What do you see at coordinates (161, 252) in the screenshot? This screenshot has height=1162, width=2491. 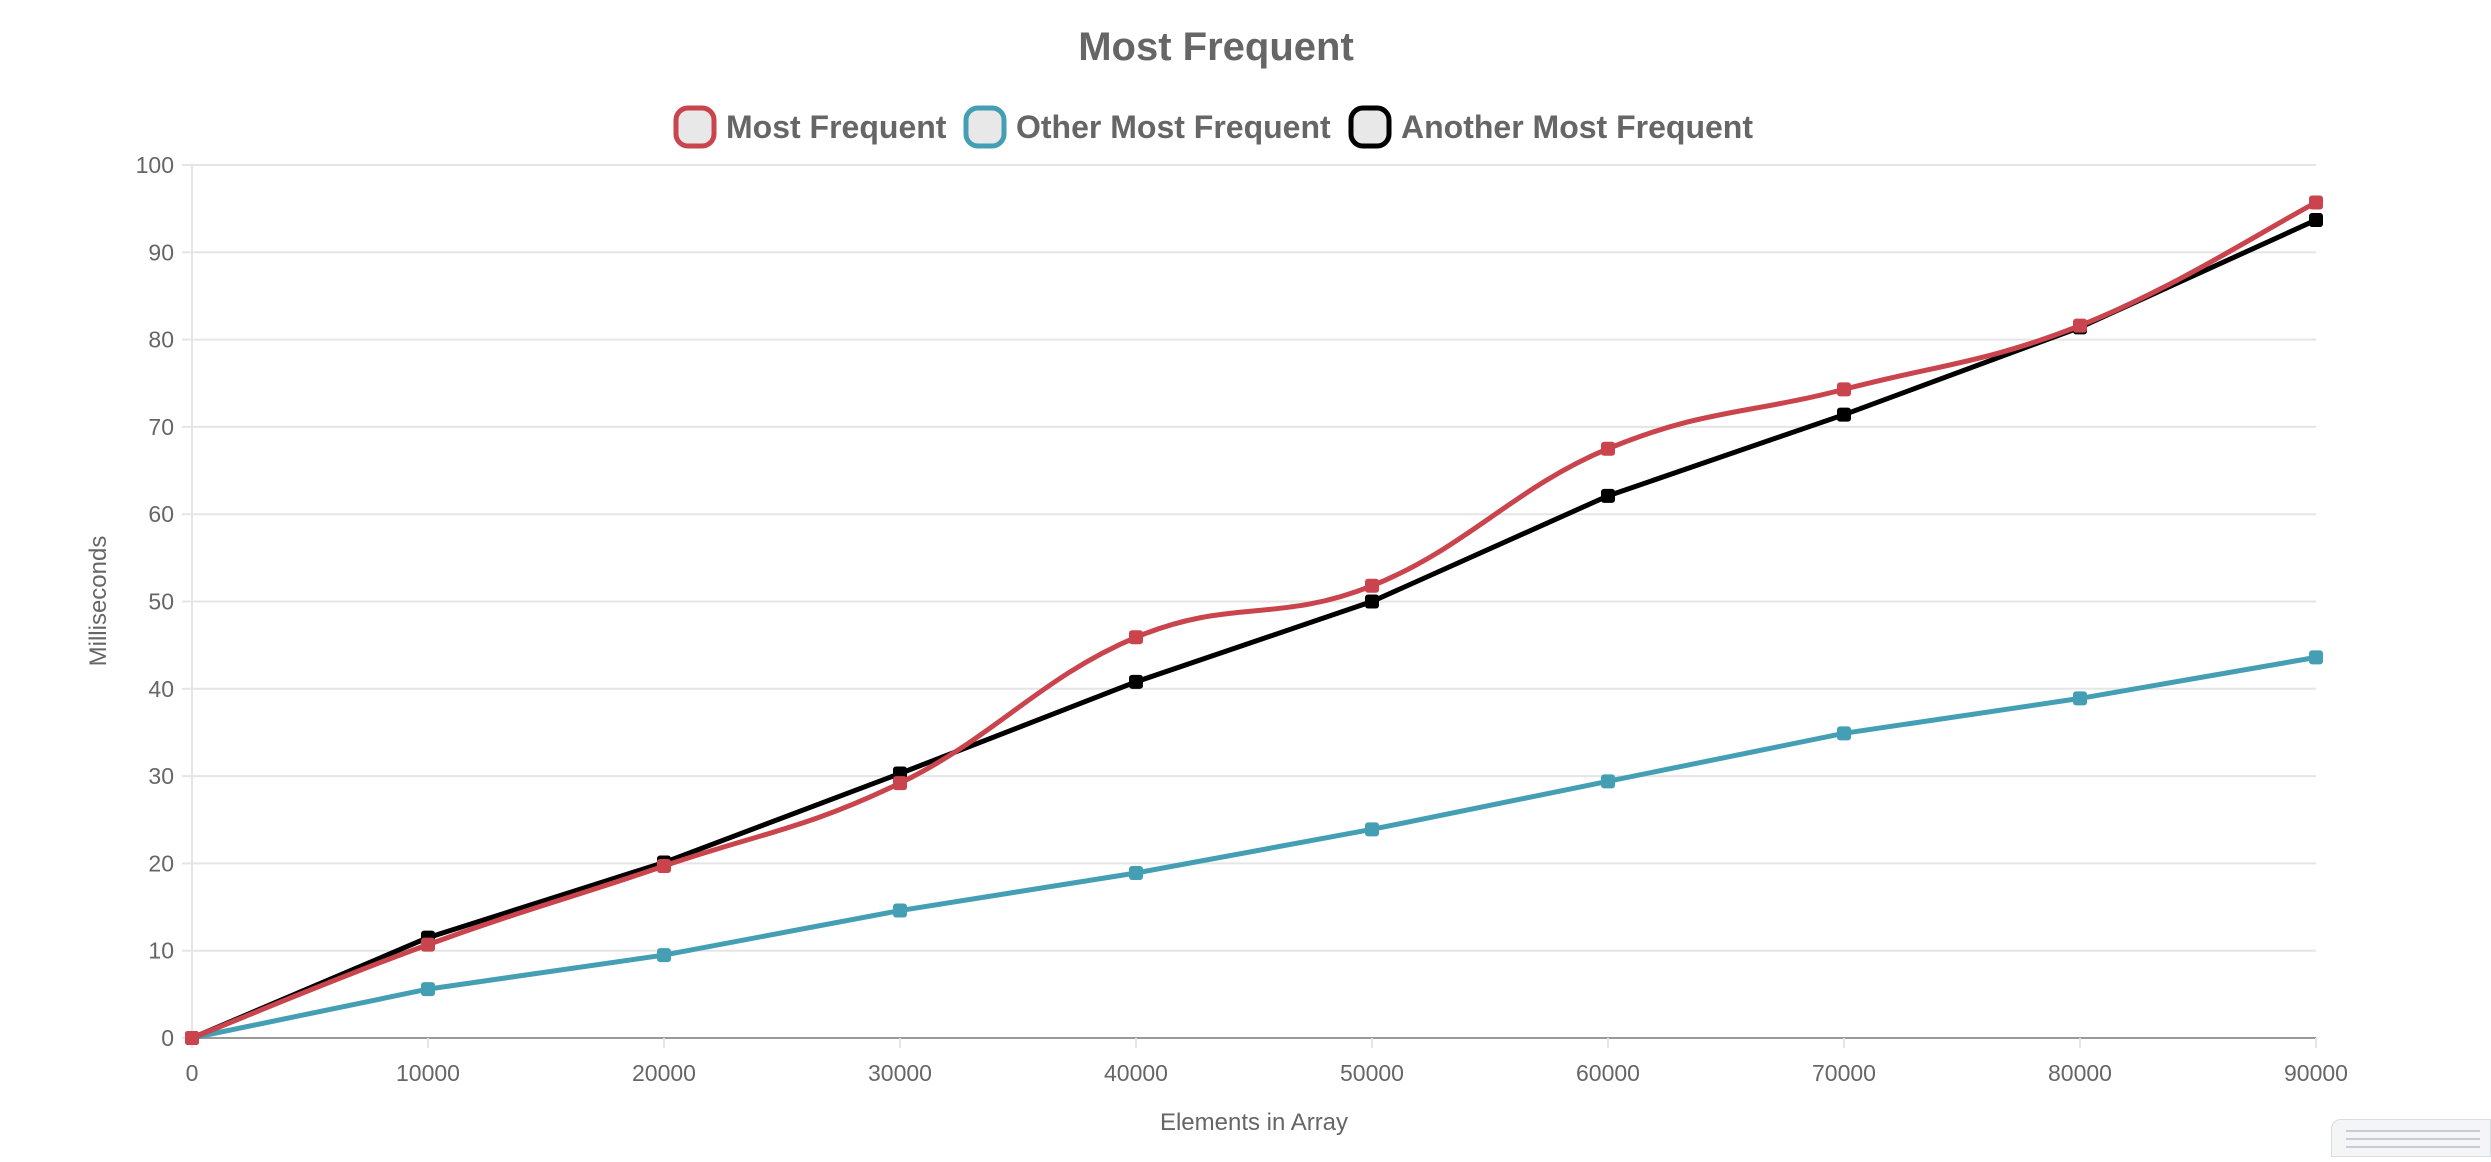 I see `y-tick-label: 90` at bounding box center [161, 252].